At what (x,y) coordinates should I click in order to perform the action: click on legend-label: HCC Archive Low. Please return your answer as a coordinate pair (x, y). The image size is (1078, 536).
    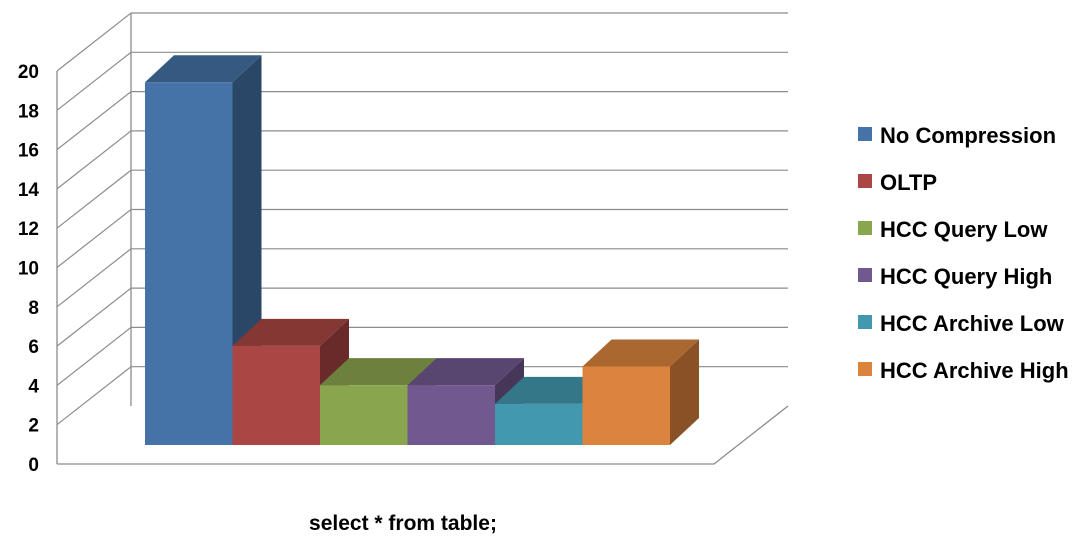
    Looking at the image, I should click on (972, 323).